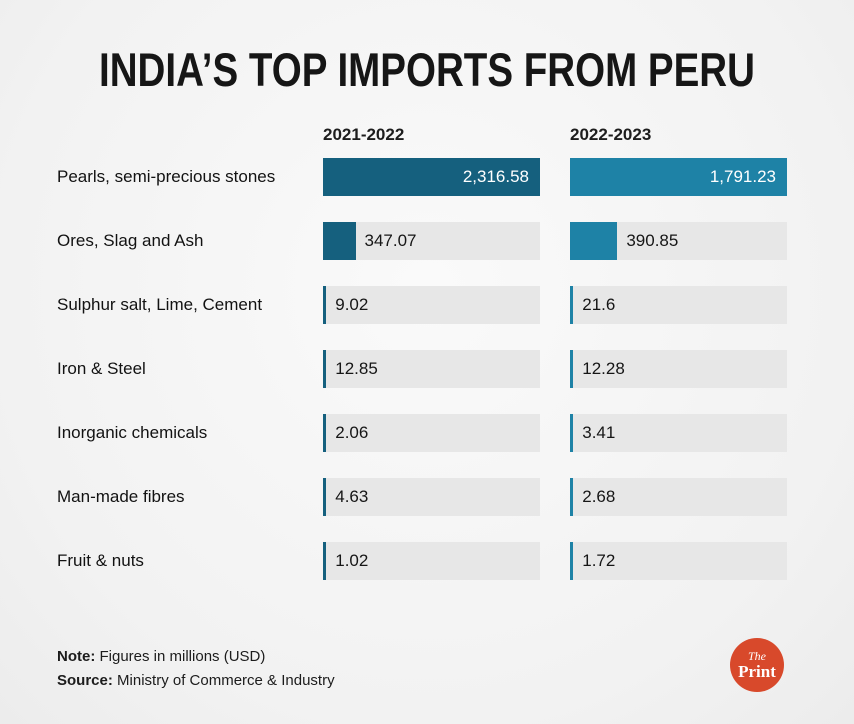 The height and width of the screenshot is (724, 854). Describe the element at coordinates (599, 496) in the screenshot. I see `value-label: 2.68` at that location.